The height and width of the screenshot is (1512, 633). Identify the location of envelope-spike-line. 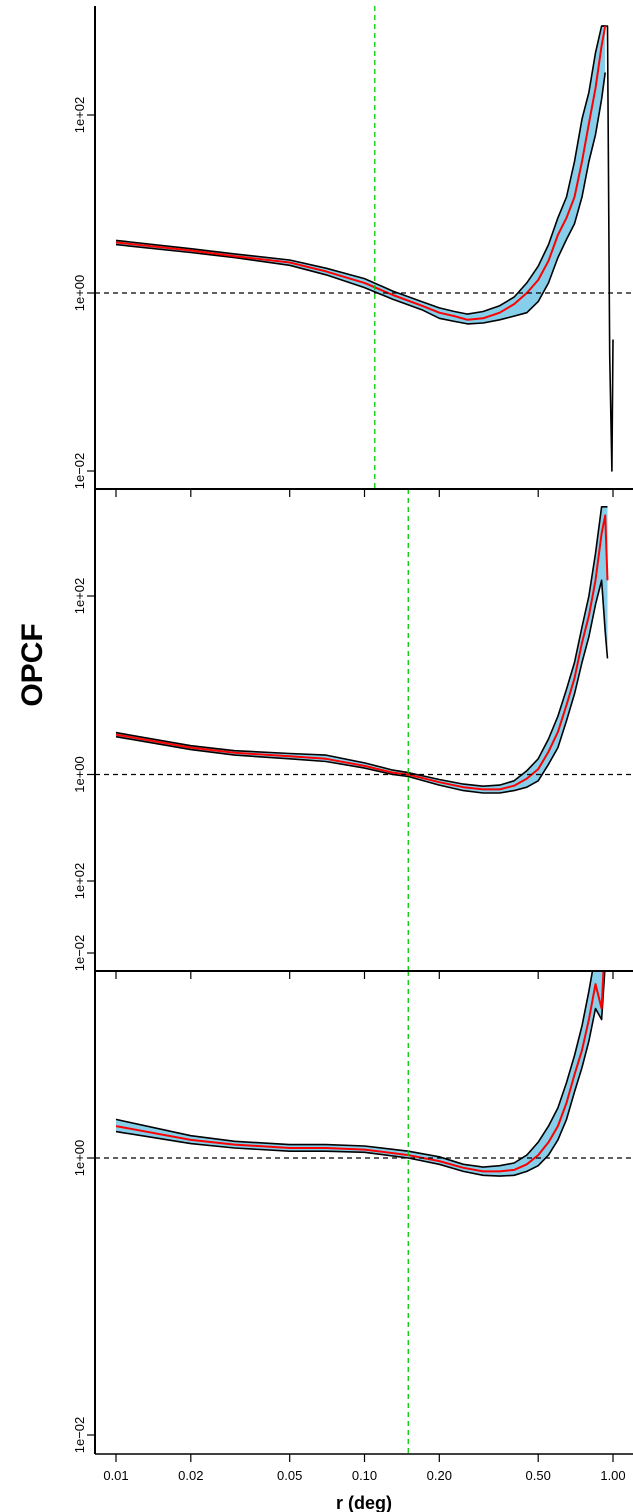
(607, 248).